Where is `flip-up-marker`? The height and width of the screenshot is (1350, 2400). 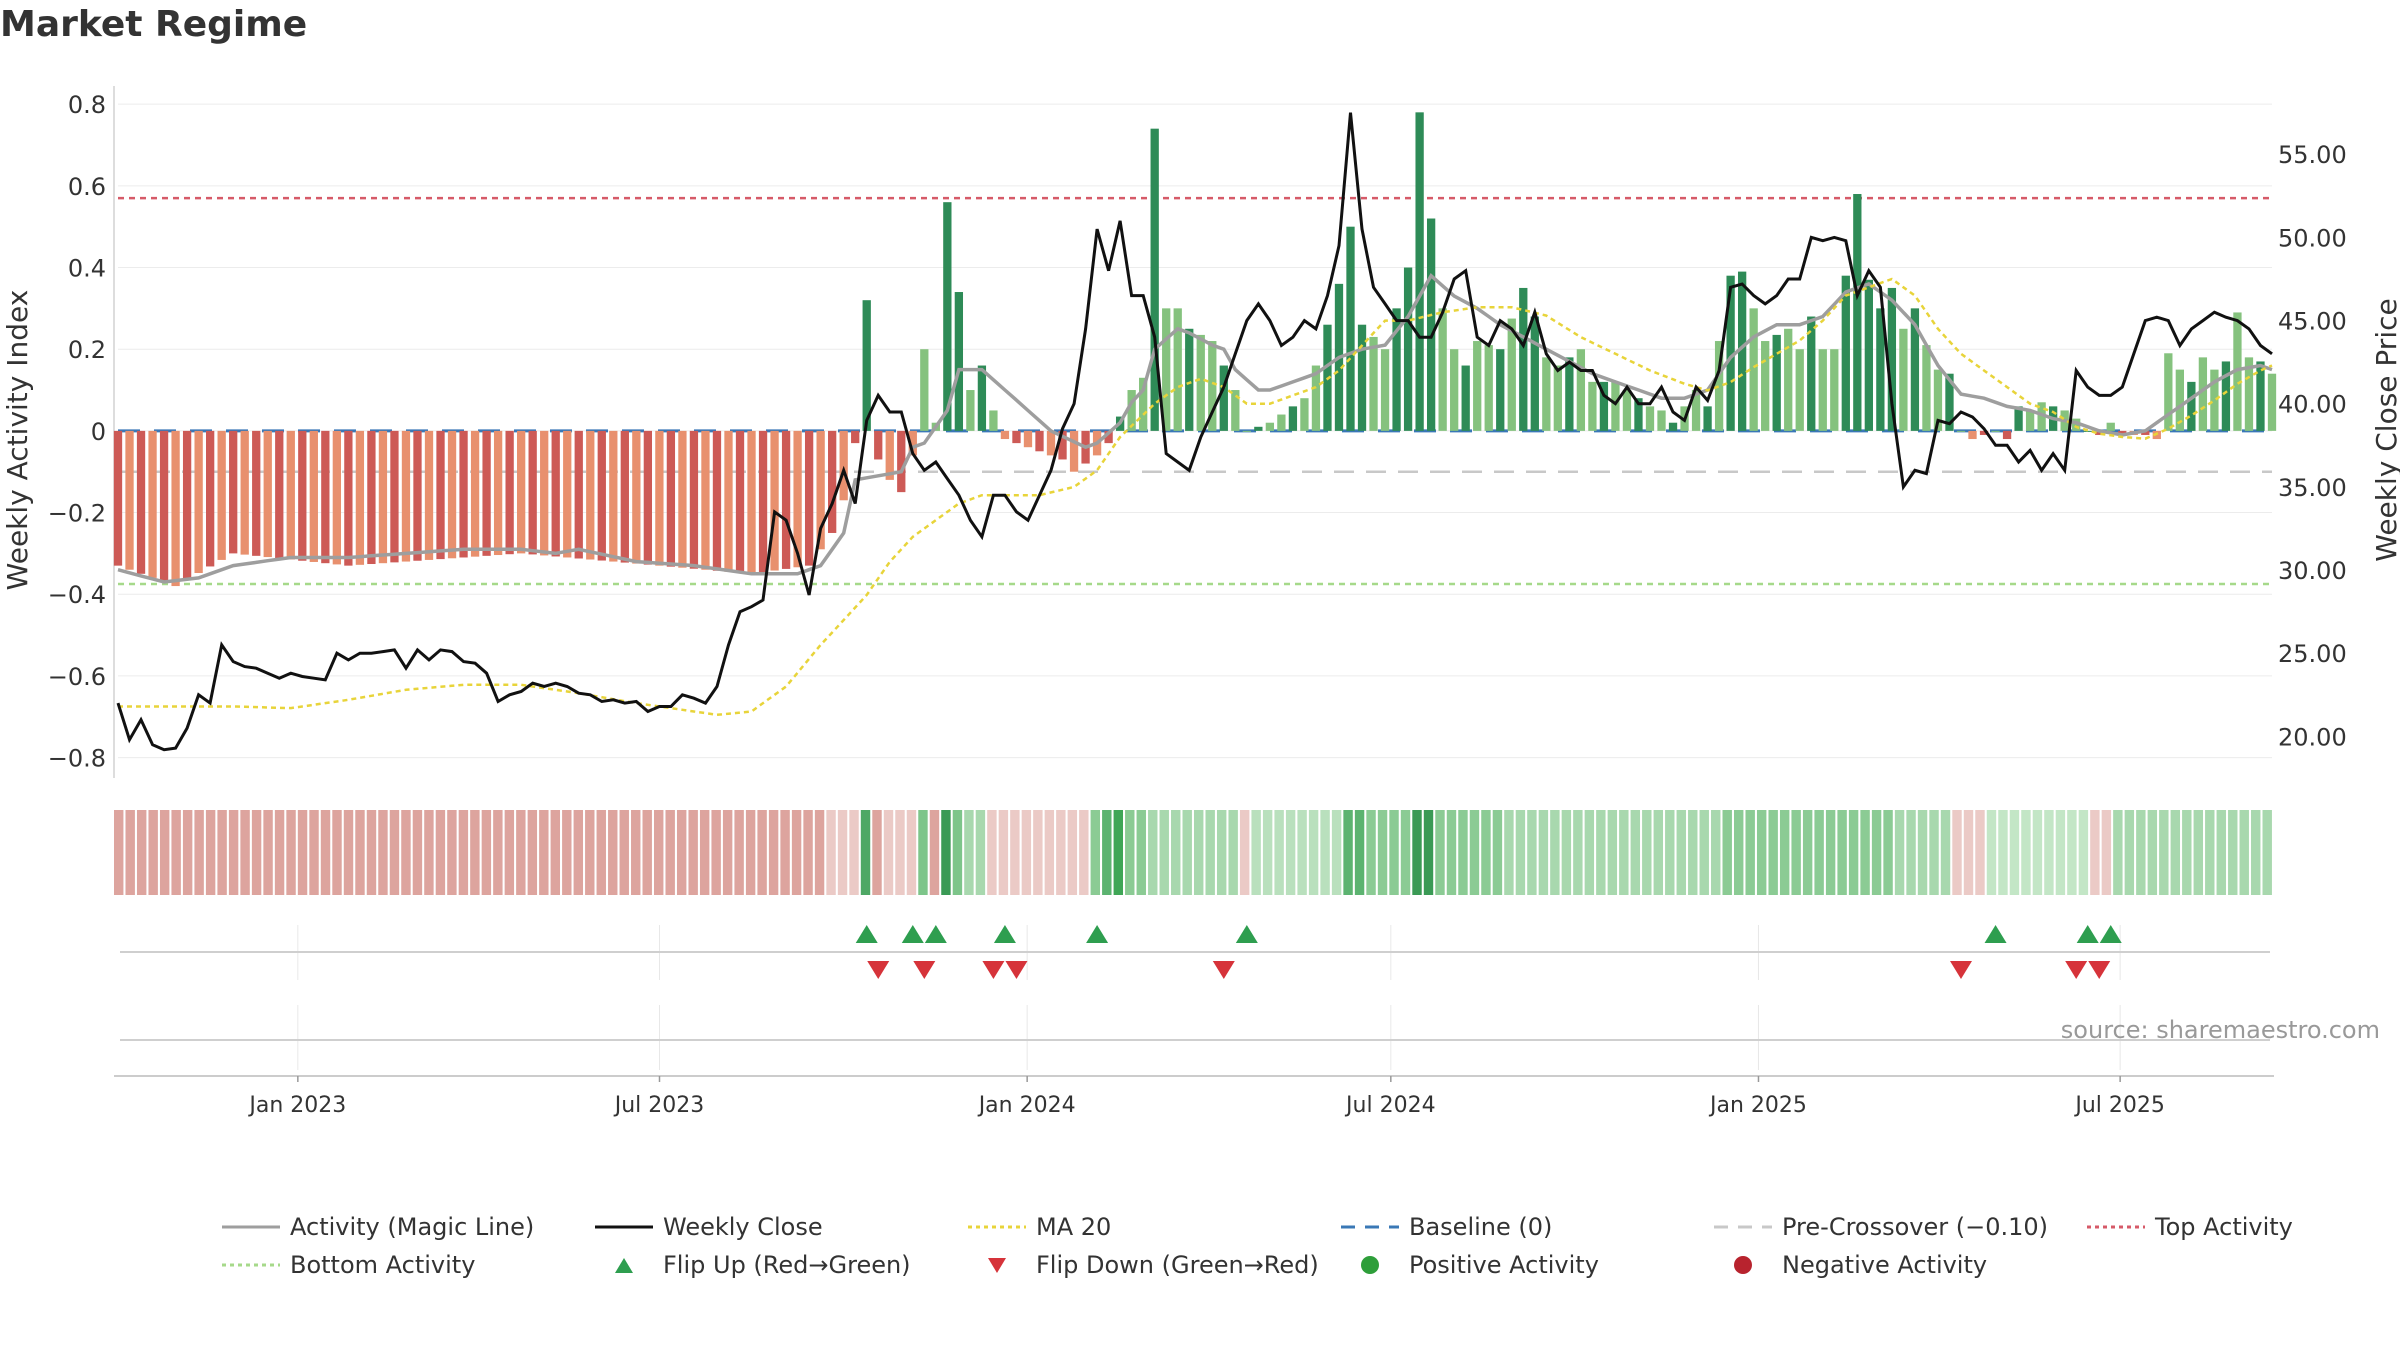 flip-up-marker is located at coordinates (866, 934).